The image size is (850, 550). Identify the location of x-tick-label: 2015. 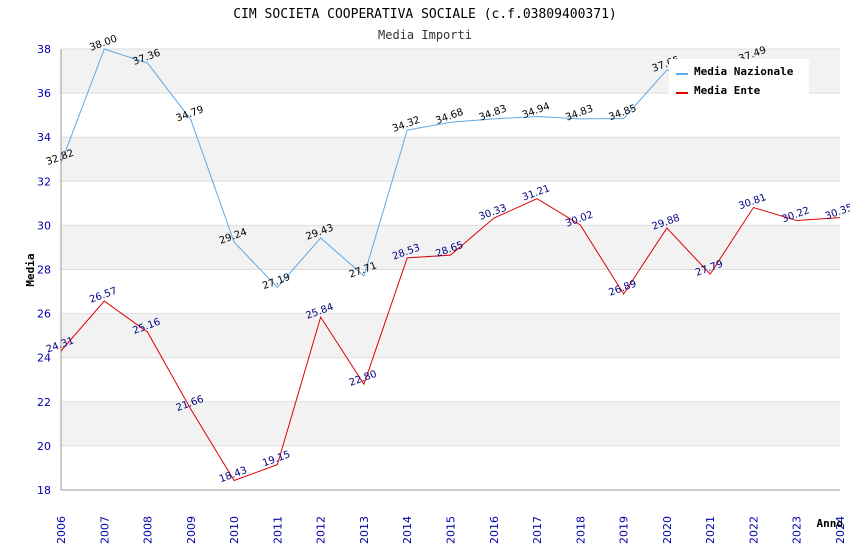
(451, 530).